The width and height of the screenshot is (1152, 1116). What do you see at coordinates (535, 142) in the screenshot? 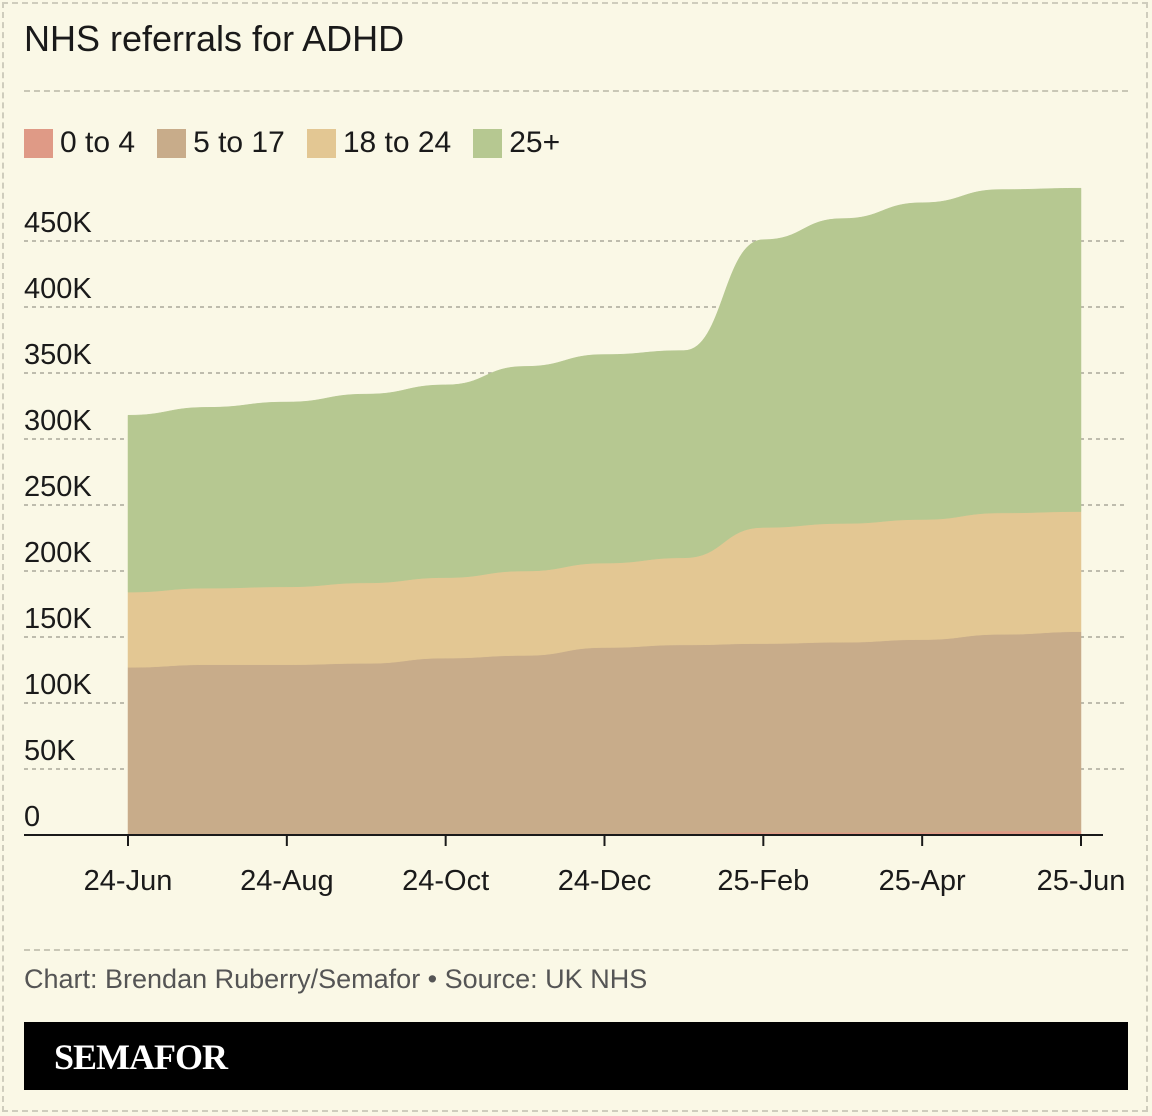
I see `legend-label: 25+` at bounding box center [535, 142].